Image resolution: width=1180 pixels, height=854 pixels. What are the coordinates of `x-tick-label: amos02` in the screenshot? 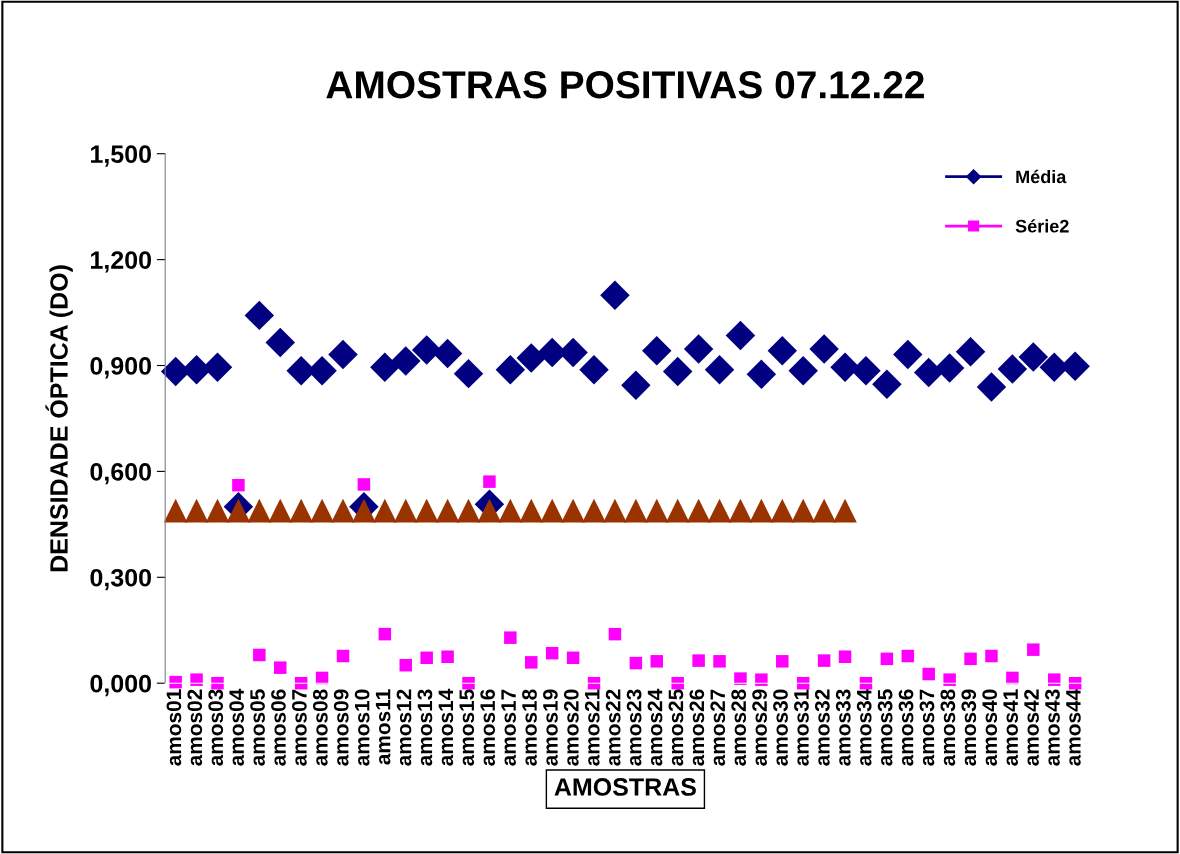 It's located at (195, 727).